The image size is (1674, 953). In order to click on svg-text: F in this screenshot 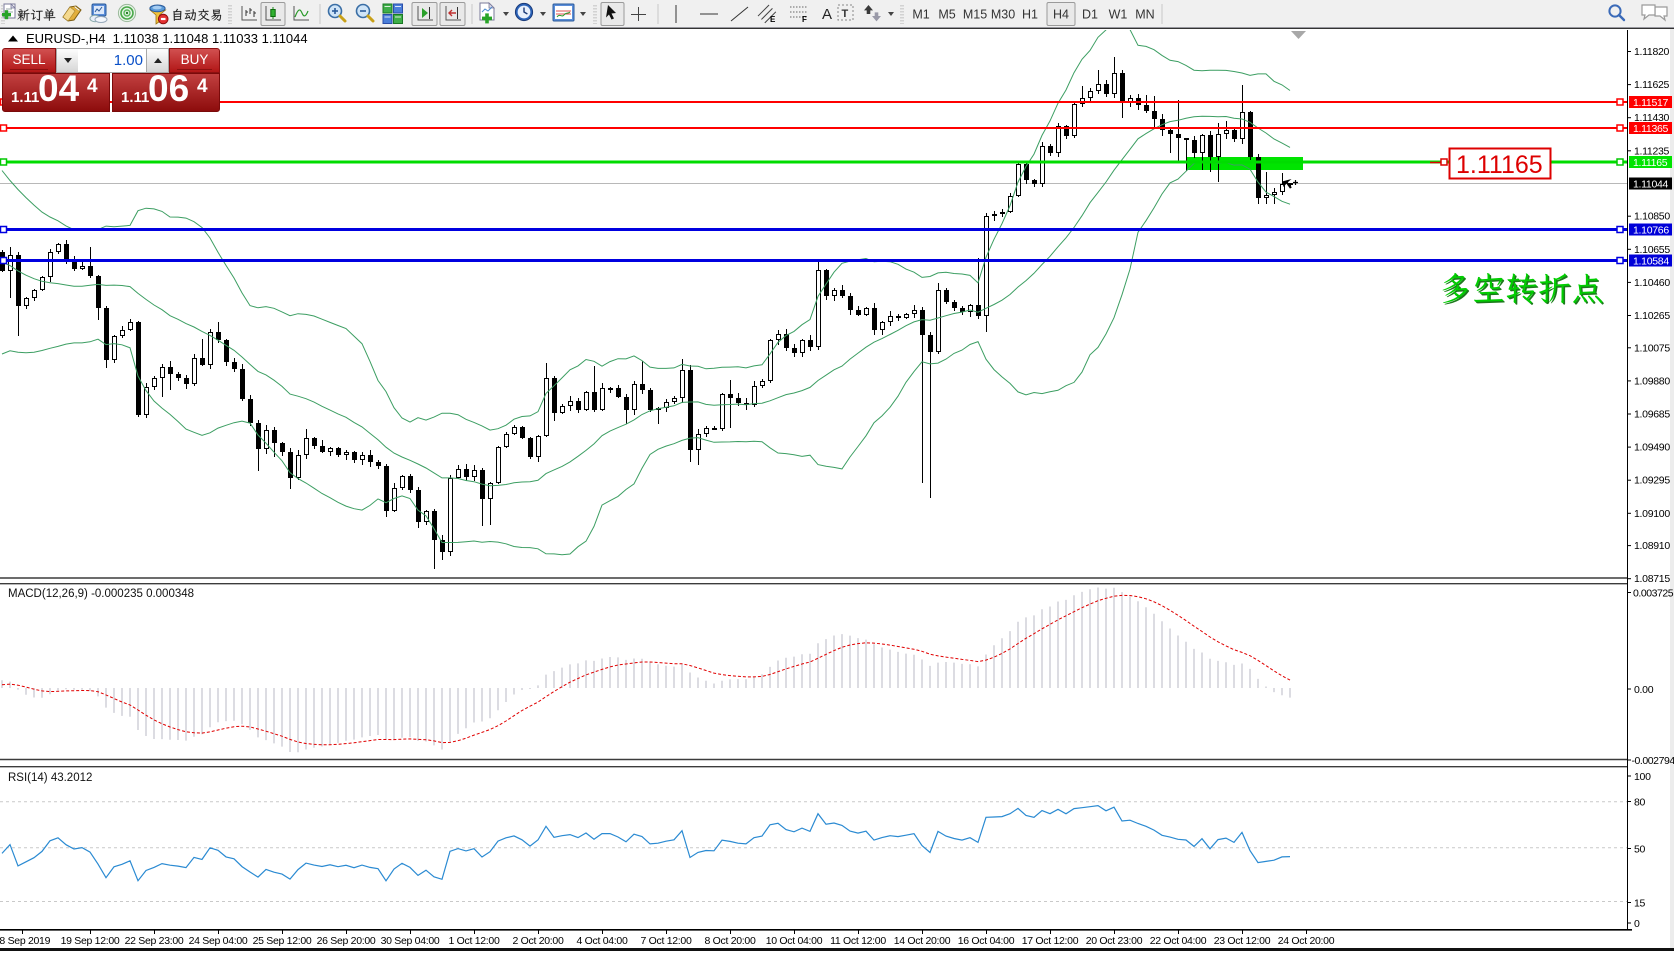, I will do `click(804, 19)`.